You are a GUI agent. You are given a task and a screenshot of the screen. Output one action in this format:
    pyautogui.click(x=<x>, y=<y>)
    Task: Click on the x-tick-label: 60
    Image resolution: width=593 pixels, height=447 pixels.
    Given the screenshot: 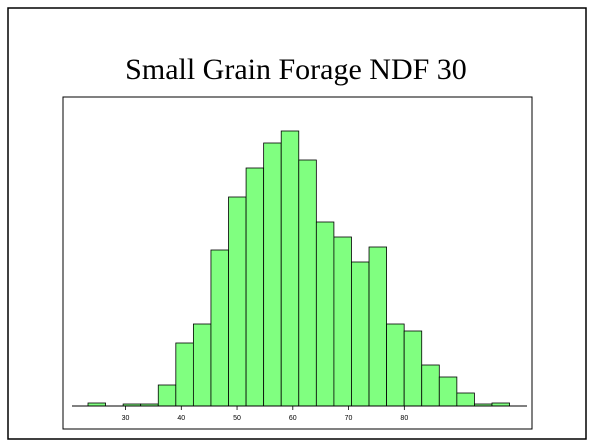 What is the action you would take?
    pyautogui.click(x=293, y=418)
    